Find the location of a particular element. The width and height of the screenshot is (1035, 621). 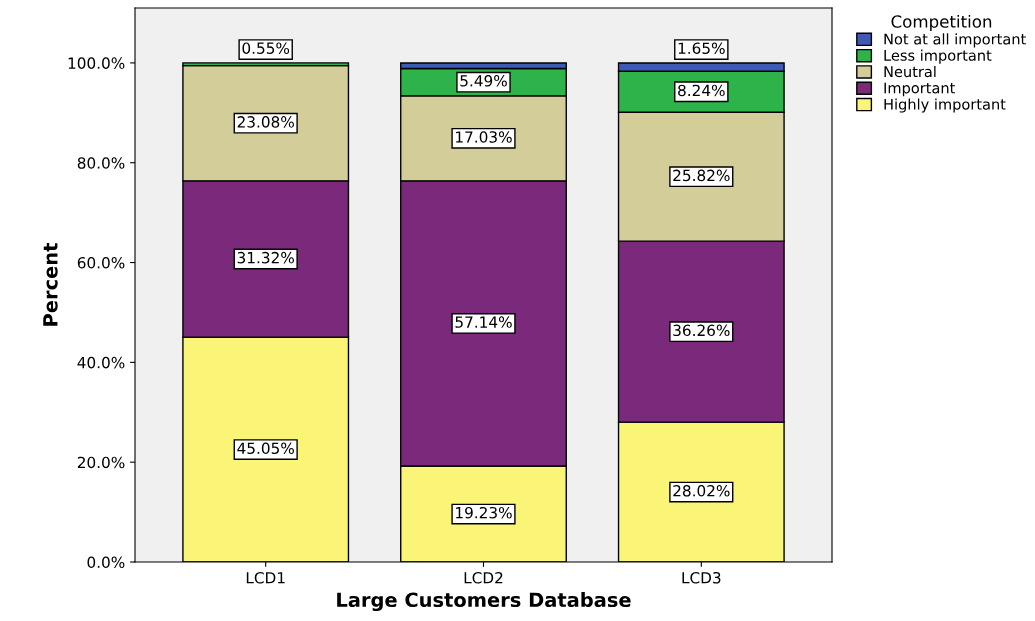

data-label: 45.05% is located at coordinates (265, 448).